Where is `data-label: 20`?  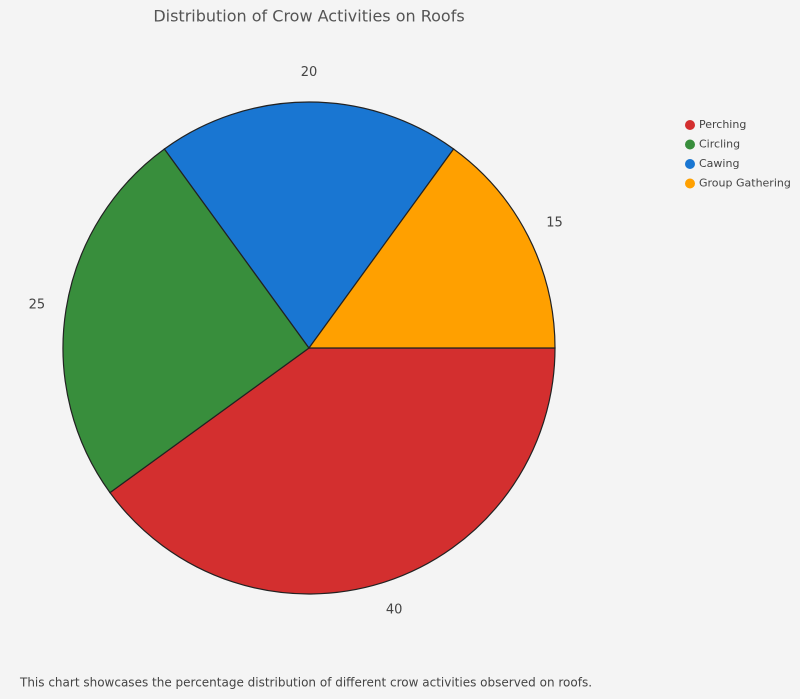
data-label: 20 is located at coordinates (309, 72).